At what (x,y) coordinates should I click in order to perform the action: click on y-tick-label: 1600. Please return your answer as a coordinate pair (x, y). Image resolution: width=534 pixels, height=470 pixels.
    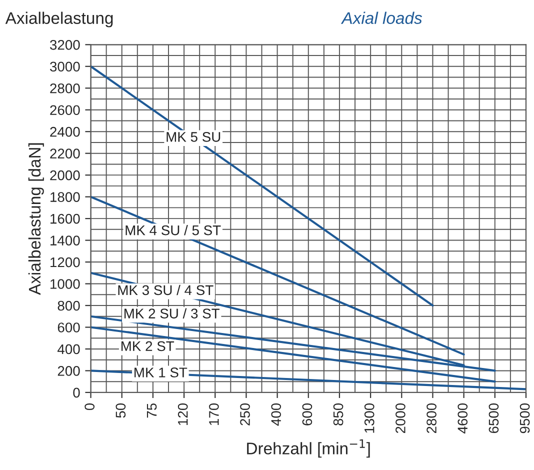
    Looking at the image, I should click on (65, 219).